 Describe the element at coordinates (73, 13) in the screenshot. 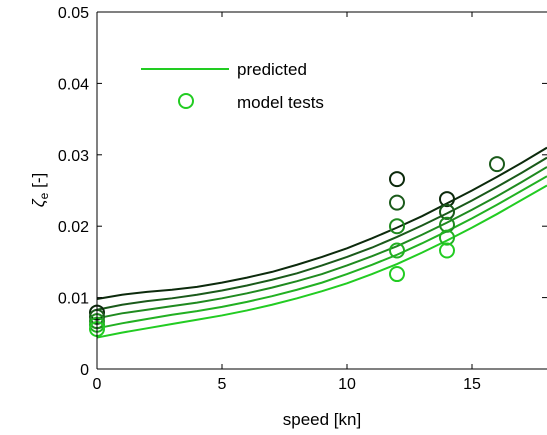

I see `y-tick-label: 0.05` at that location.